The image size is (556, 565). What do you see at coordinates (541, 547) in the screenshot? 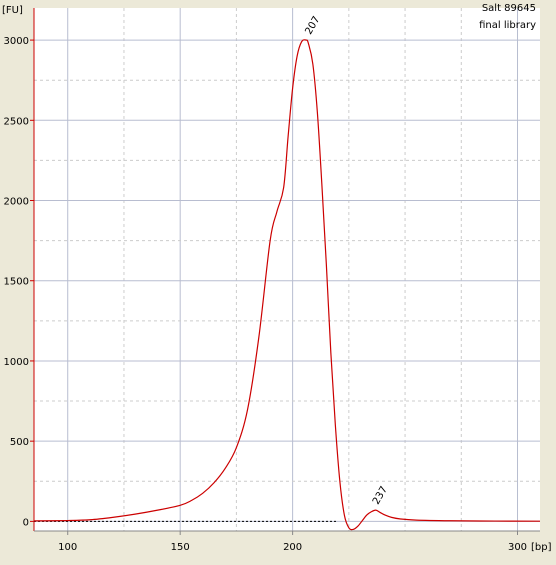
I see `x-axis-label: [bp]` at bounding box center [541, 547].